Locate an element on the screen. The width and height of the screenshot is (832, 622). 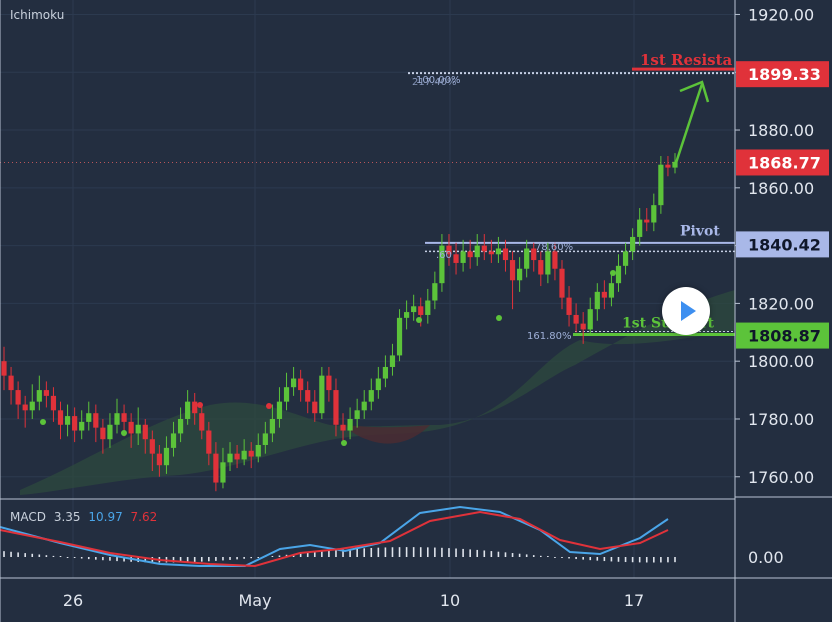
y-tick-label-8: 1760.00 is located at coordinates (781, 477).